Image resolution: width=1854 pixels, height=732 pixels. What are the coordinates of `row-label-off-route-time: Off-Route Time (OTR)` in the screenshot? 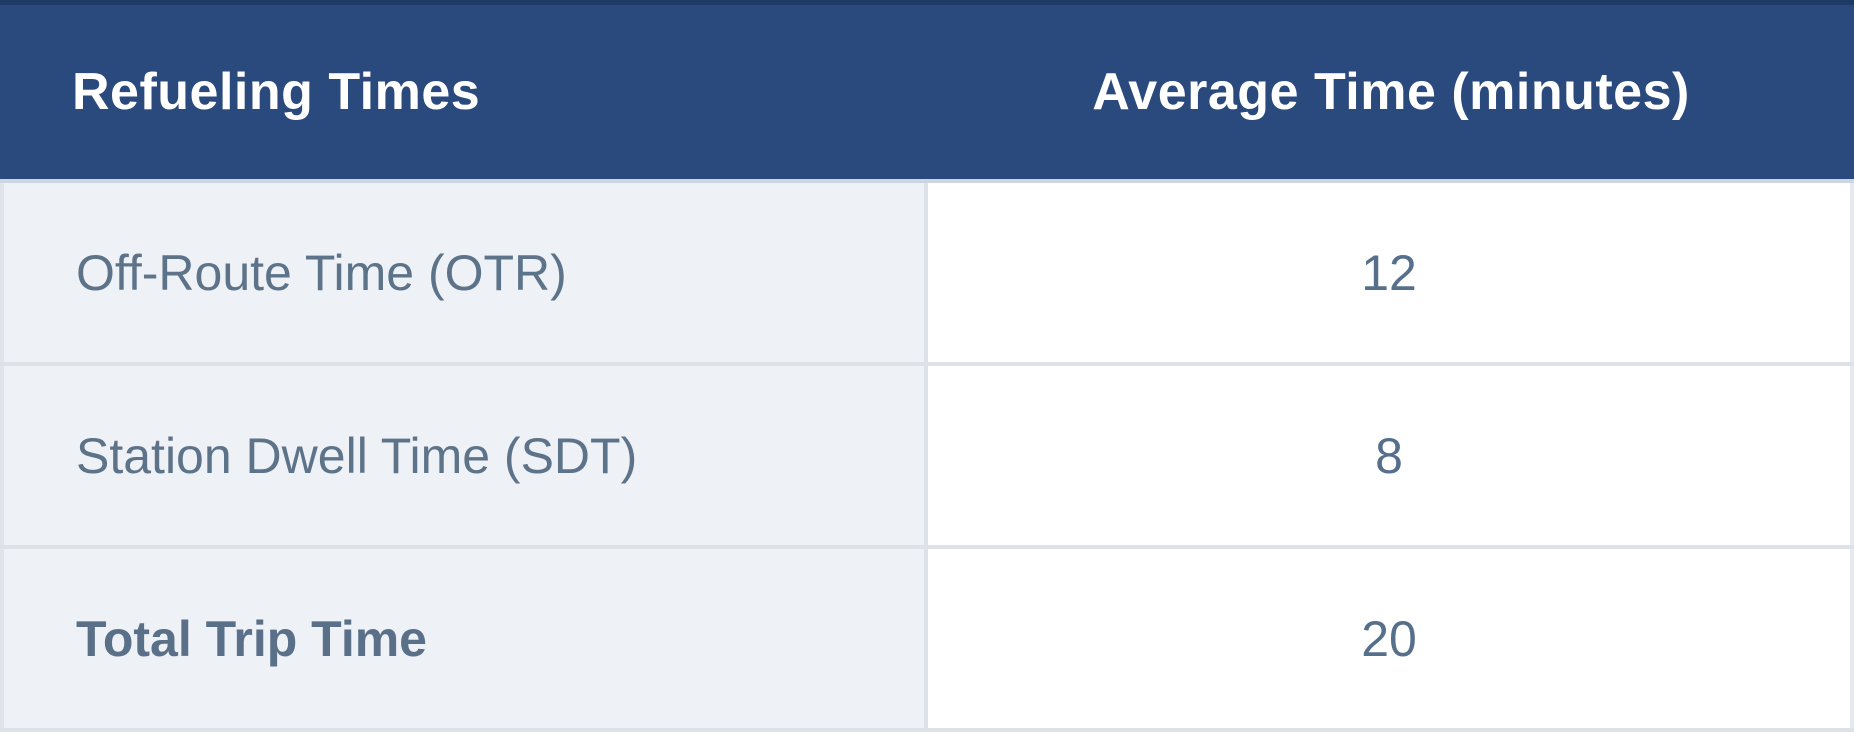 It's located at (464, 272).